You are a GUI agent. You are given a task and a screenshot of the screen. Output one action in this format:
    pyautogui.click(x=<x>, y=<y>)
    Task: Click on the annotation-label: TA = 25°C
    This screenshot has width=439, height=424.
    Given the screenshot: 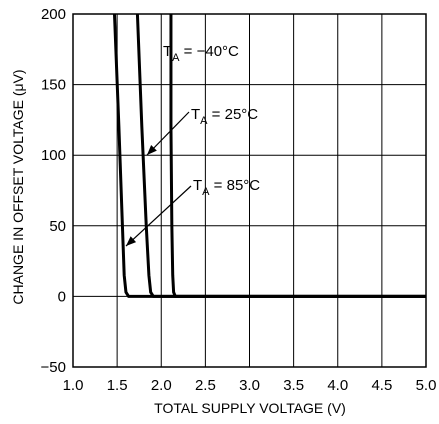 What is the action you would take?
    pyautogui.click(x=224, y=116)
    